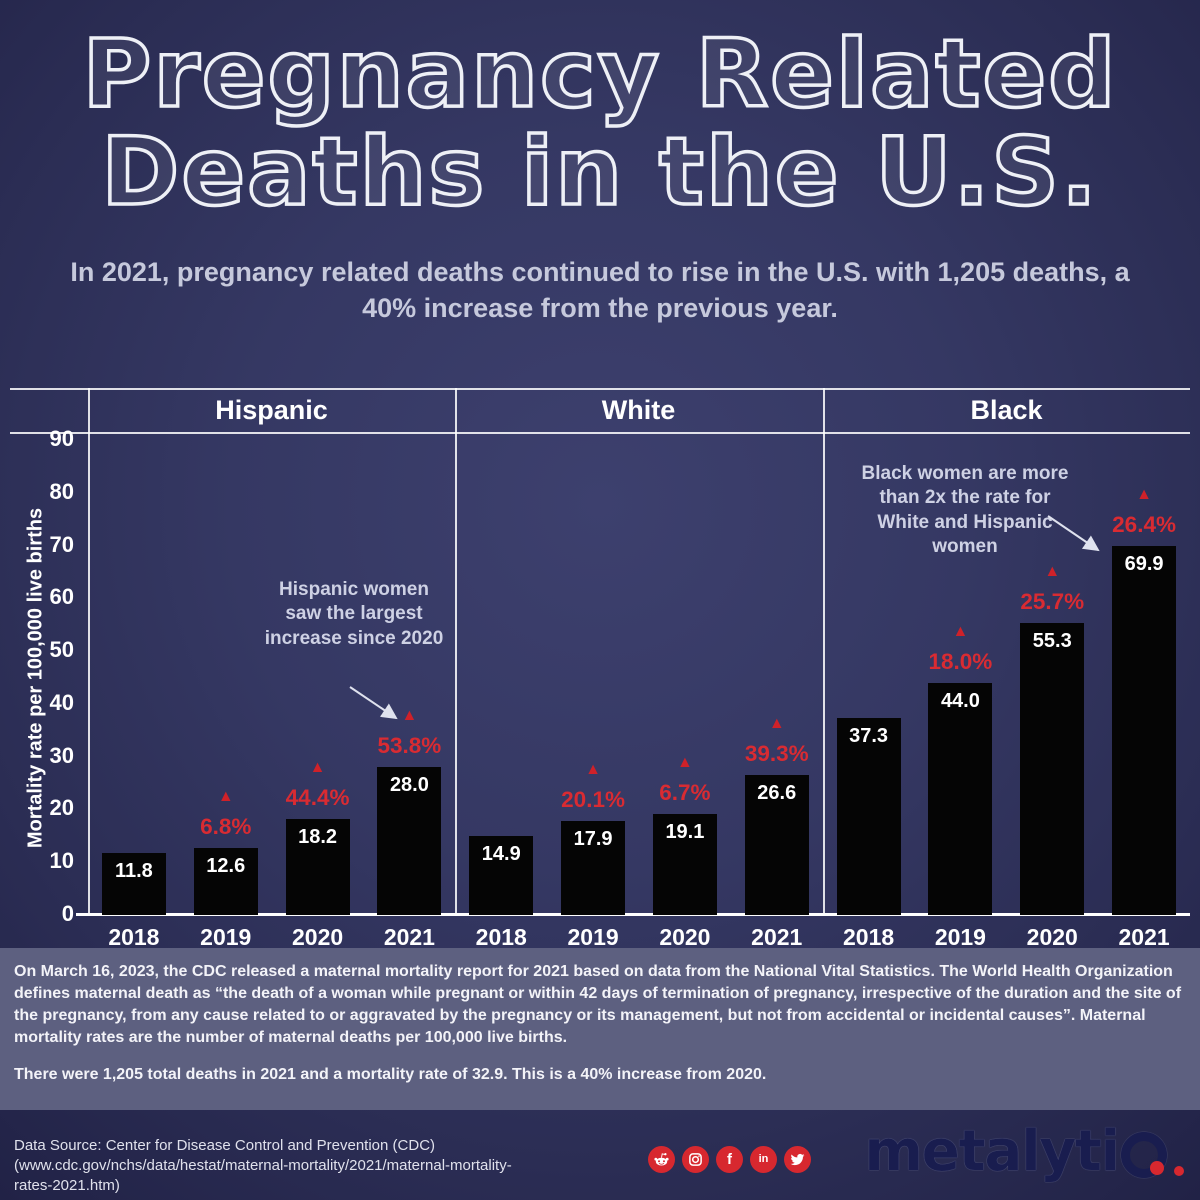 The width and height of the screenshot is (1200, 1200). What do you see at coordinates (599, 172) in the screenshot?
I see `page-title-line2: Deaths in the U.S.` at bounding box center [599, 172].